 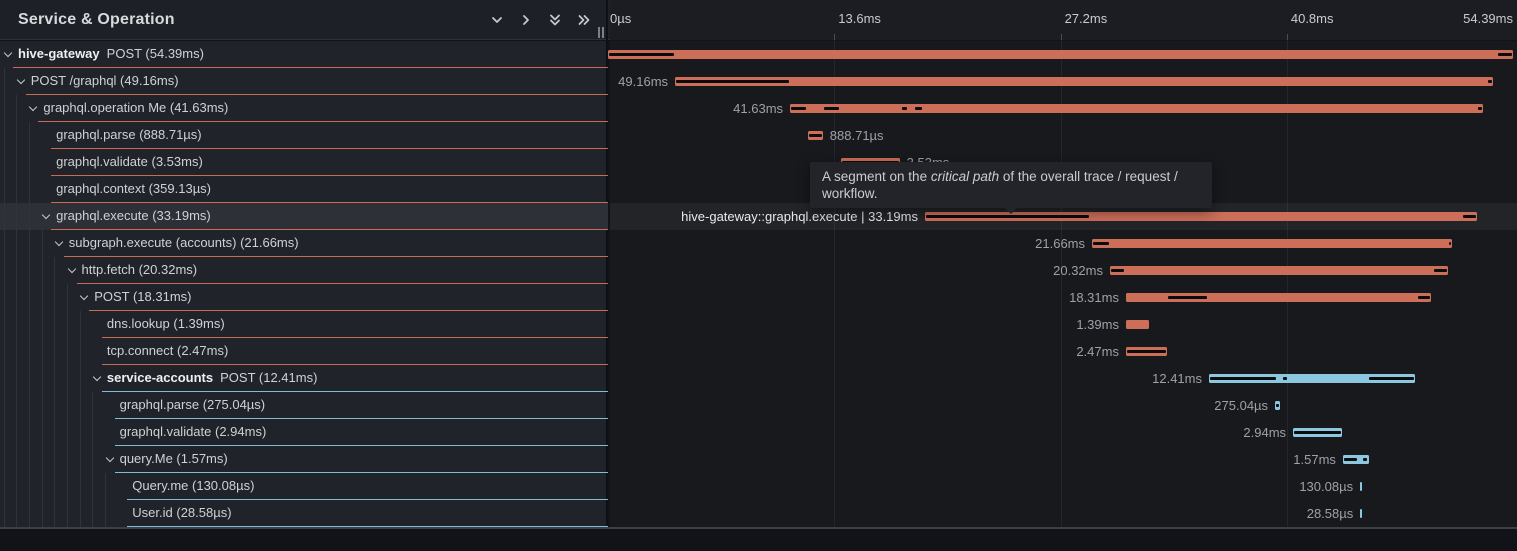 I want to click on tree-row: POST /graphql (49.16ms), so click(x=304, y=81).